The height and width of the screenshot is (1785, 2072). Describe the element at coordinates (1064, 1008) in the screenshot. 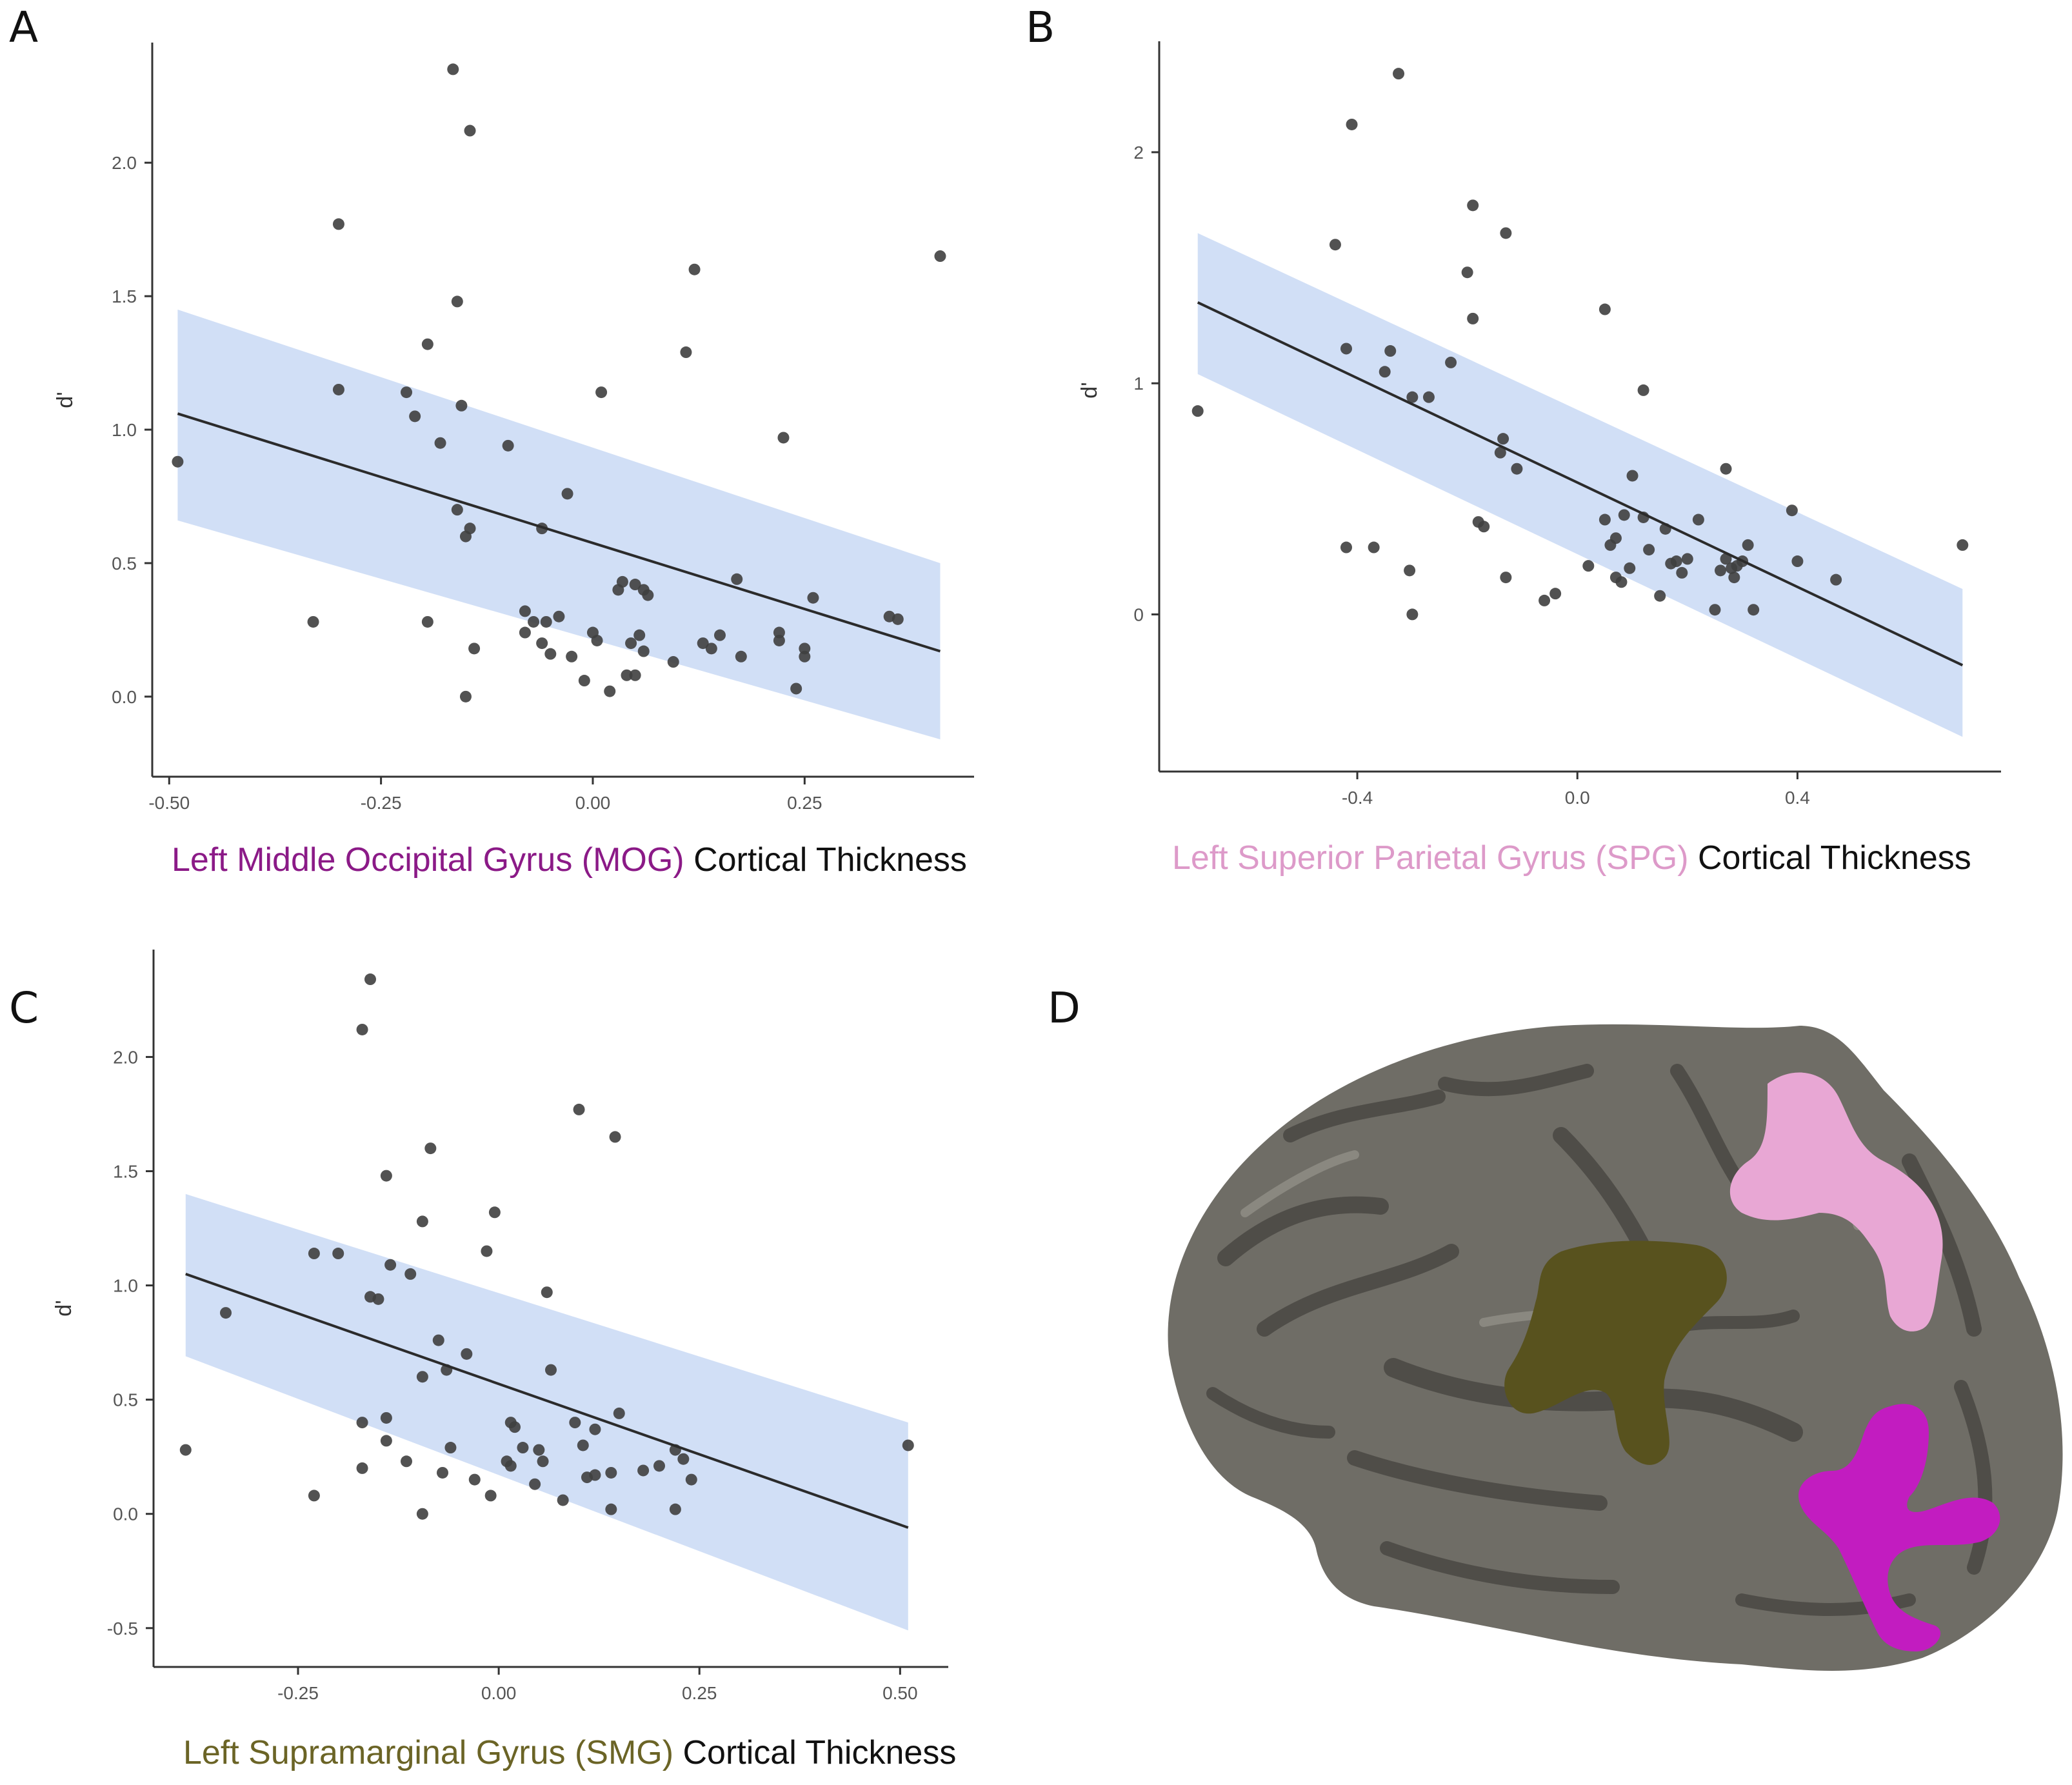

I see `panel-letter-d: D` at that location.